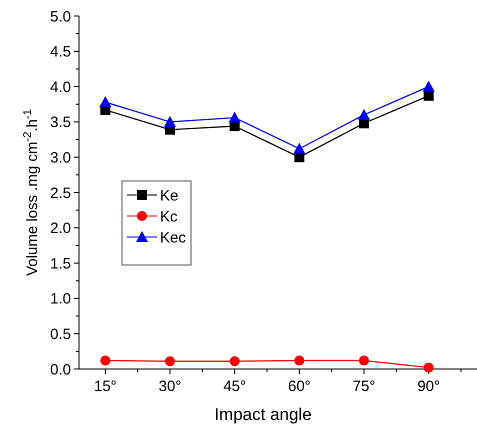  What do you see at coordinates (60, 334) in the screenshot?
I see `y-tick-label: 0.5` at bounding box center [60, 334].